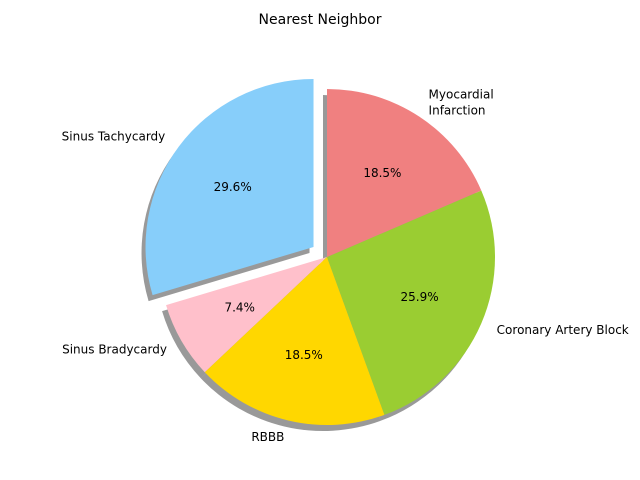 This screenshot has width=640, height=480. I want to click on slice-label-sinus-bradycardy: Sinus Bradycardy, so click(114, 349).